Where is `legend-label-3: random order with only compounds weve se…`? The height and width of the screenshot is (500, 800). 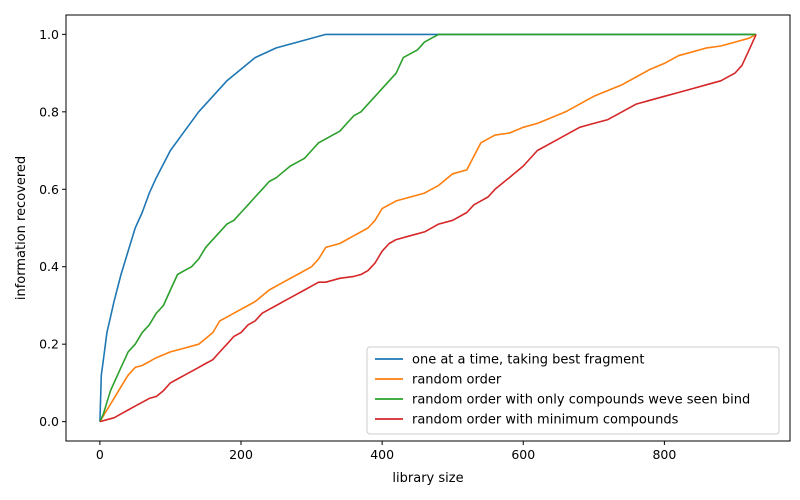
legend-label-3: random order with only compounds weve se… is located at coordinates (581, 400).